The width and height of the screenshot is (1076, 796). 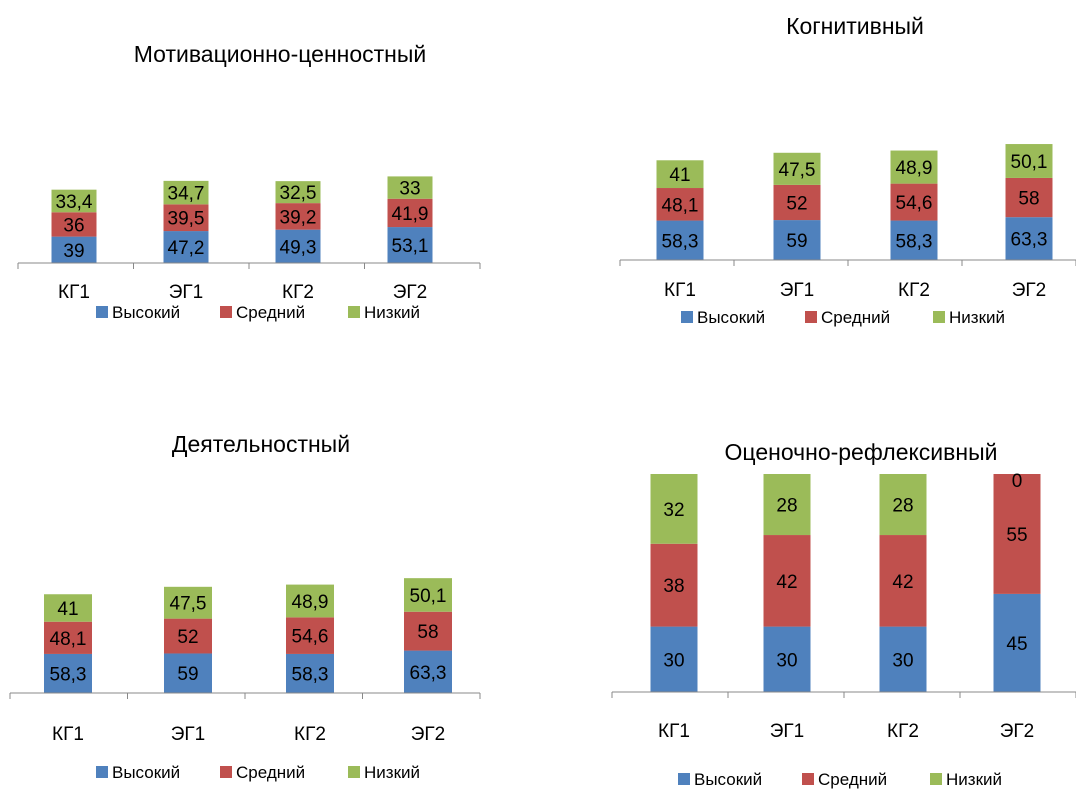 What do you see at coordinates (261, 444) in the screenshot?
I see `chart-title: Деятельностный` at bounding box center [261, 444].